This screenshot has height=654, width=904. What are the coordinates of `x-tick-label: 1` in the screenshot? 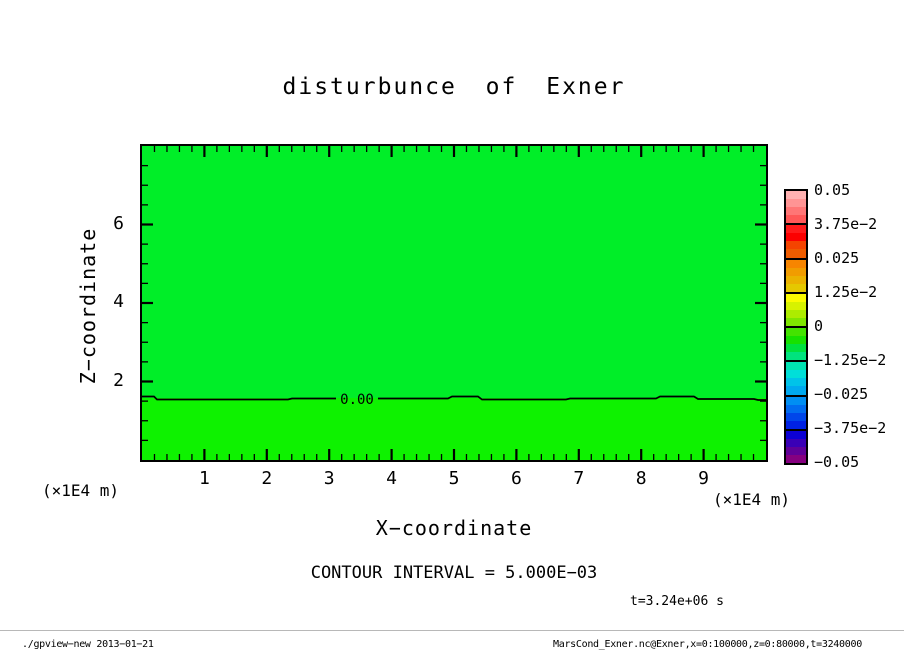 It's located at (204, 478).